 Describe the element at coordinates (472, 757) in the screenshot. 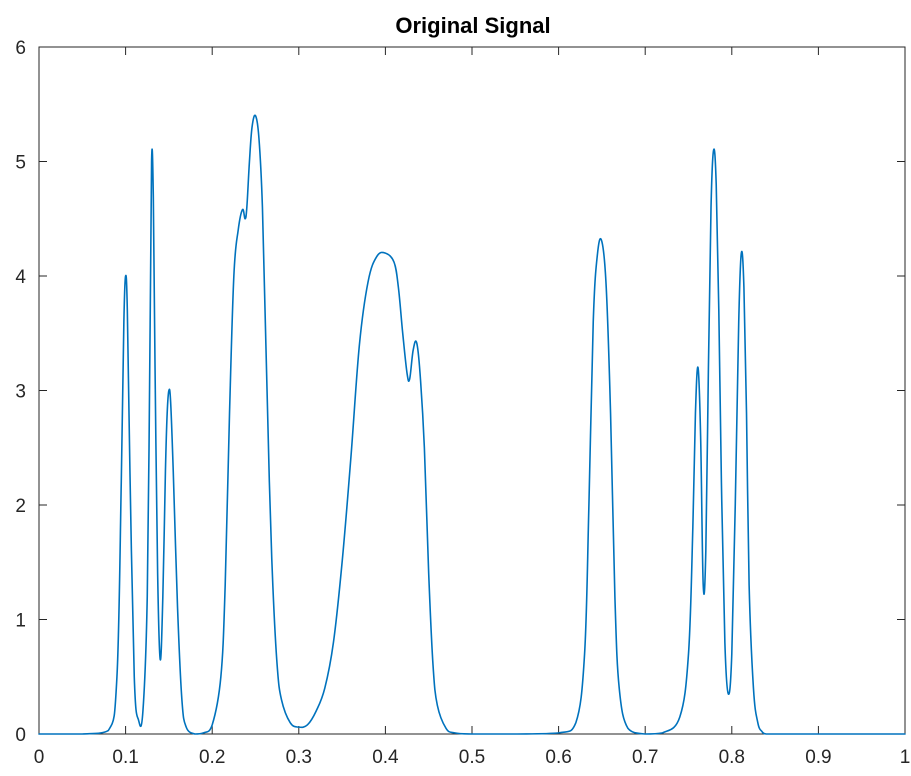

I see `x-tick-label: 0.5` at that location.